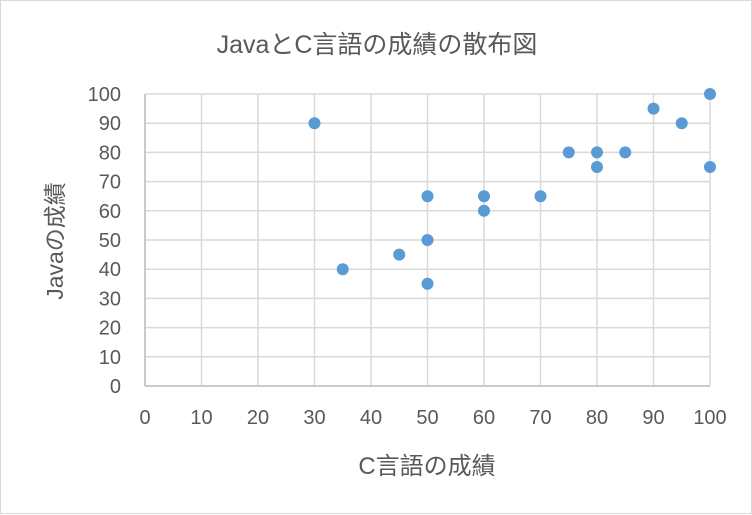 The width and height of the screenshot is (752, 515). Describe the element at coordinates (653, 418) in the screenshot. I see `x-tick-label: 90` at that location.